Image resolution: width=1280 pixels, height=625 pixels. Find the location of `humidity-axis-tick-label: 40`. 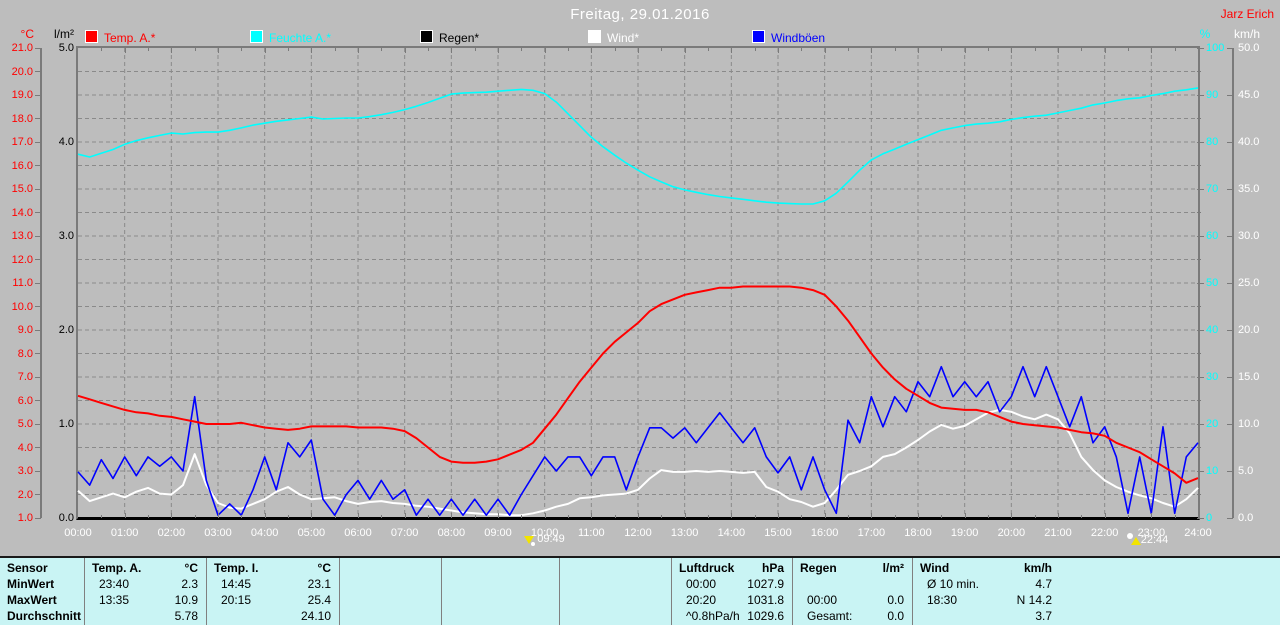

humidity-axis-tick-label: 40 is located at coordinates (1212, 330).